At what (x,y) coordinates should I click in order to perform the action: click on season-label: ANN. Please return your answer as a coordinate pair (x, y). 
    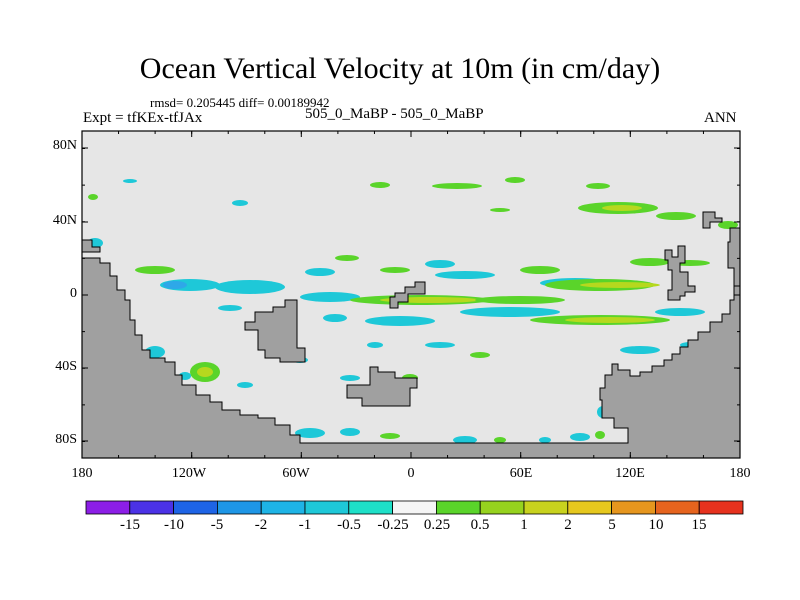
    Looking at the image, I should click on (720, 118).